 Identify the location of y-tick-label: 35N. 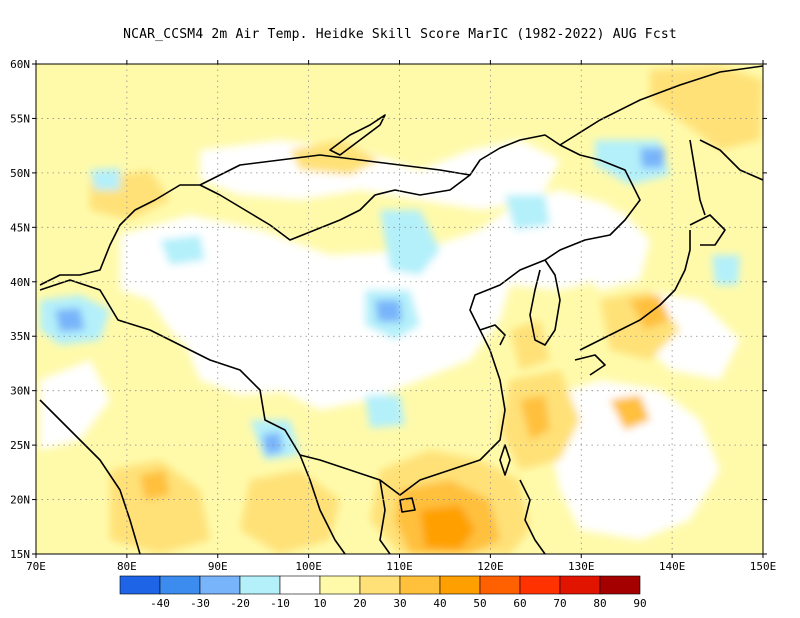
(20, 336).